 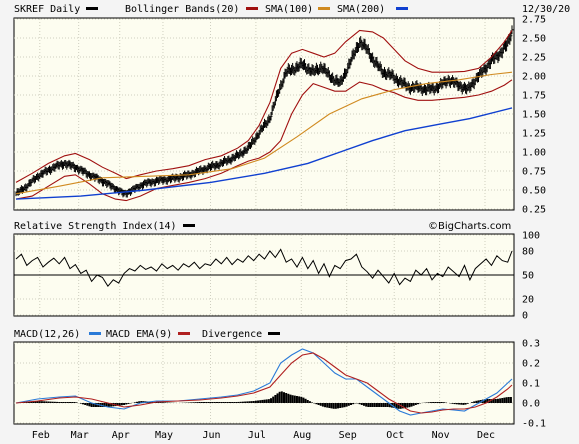 I want to click on y-tick-label: 0.25, so click(x=534, y=210).